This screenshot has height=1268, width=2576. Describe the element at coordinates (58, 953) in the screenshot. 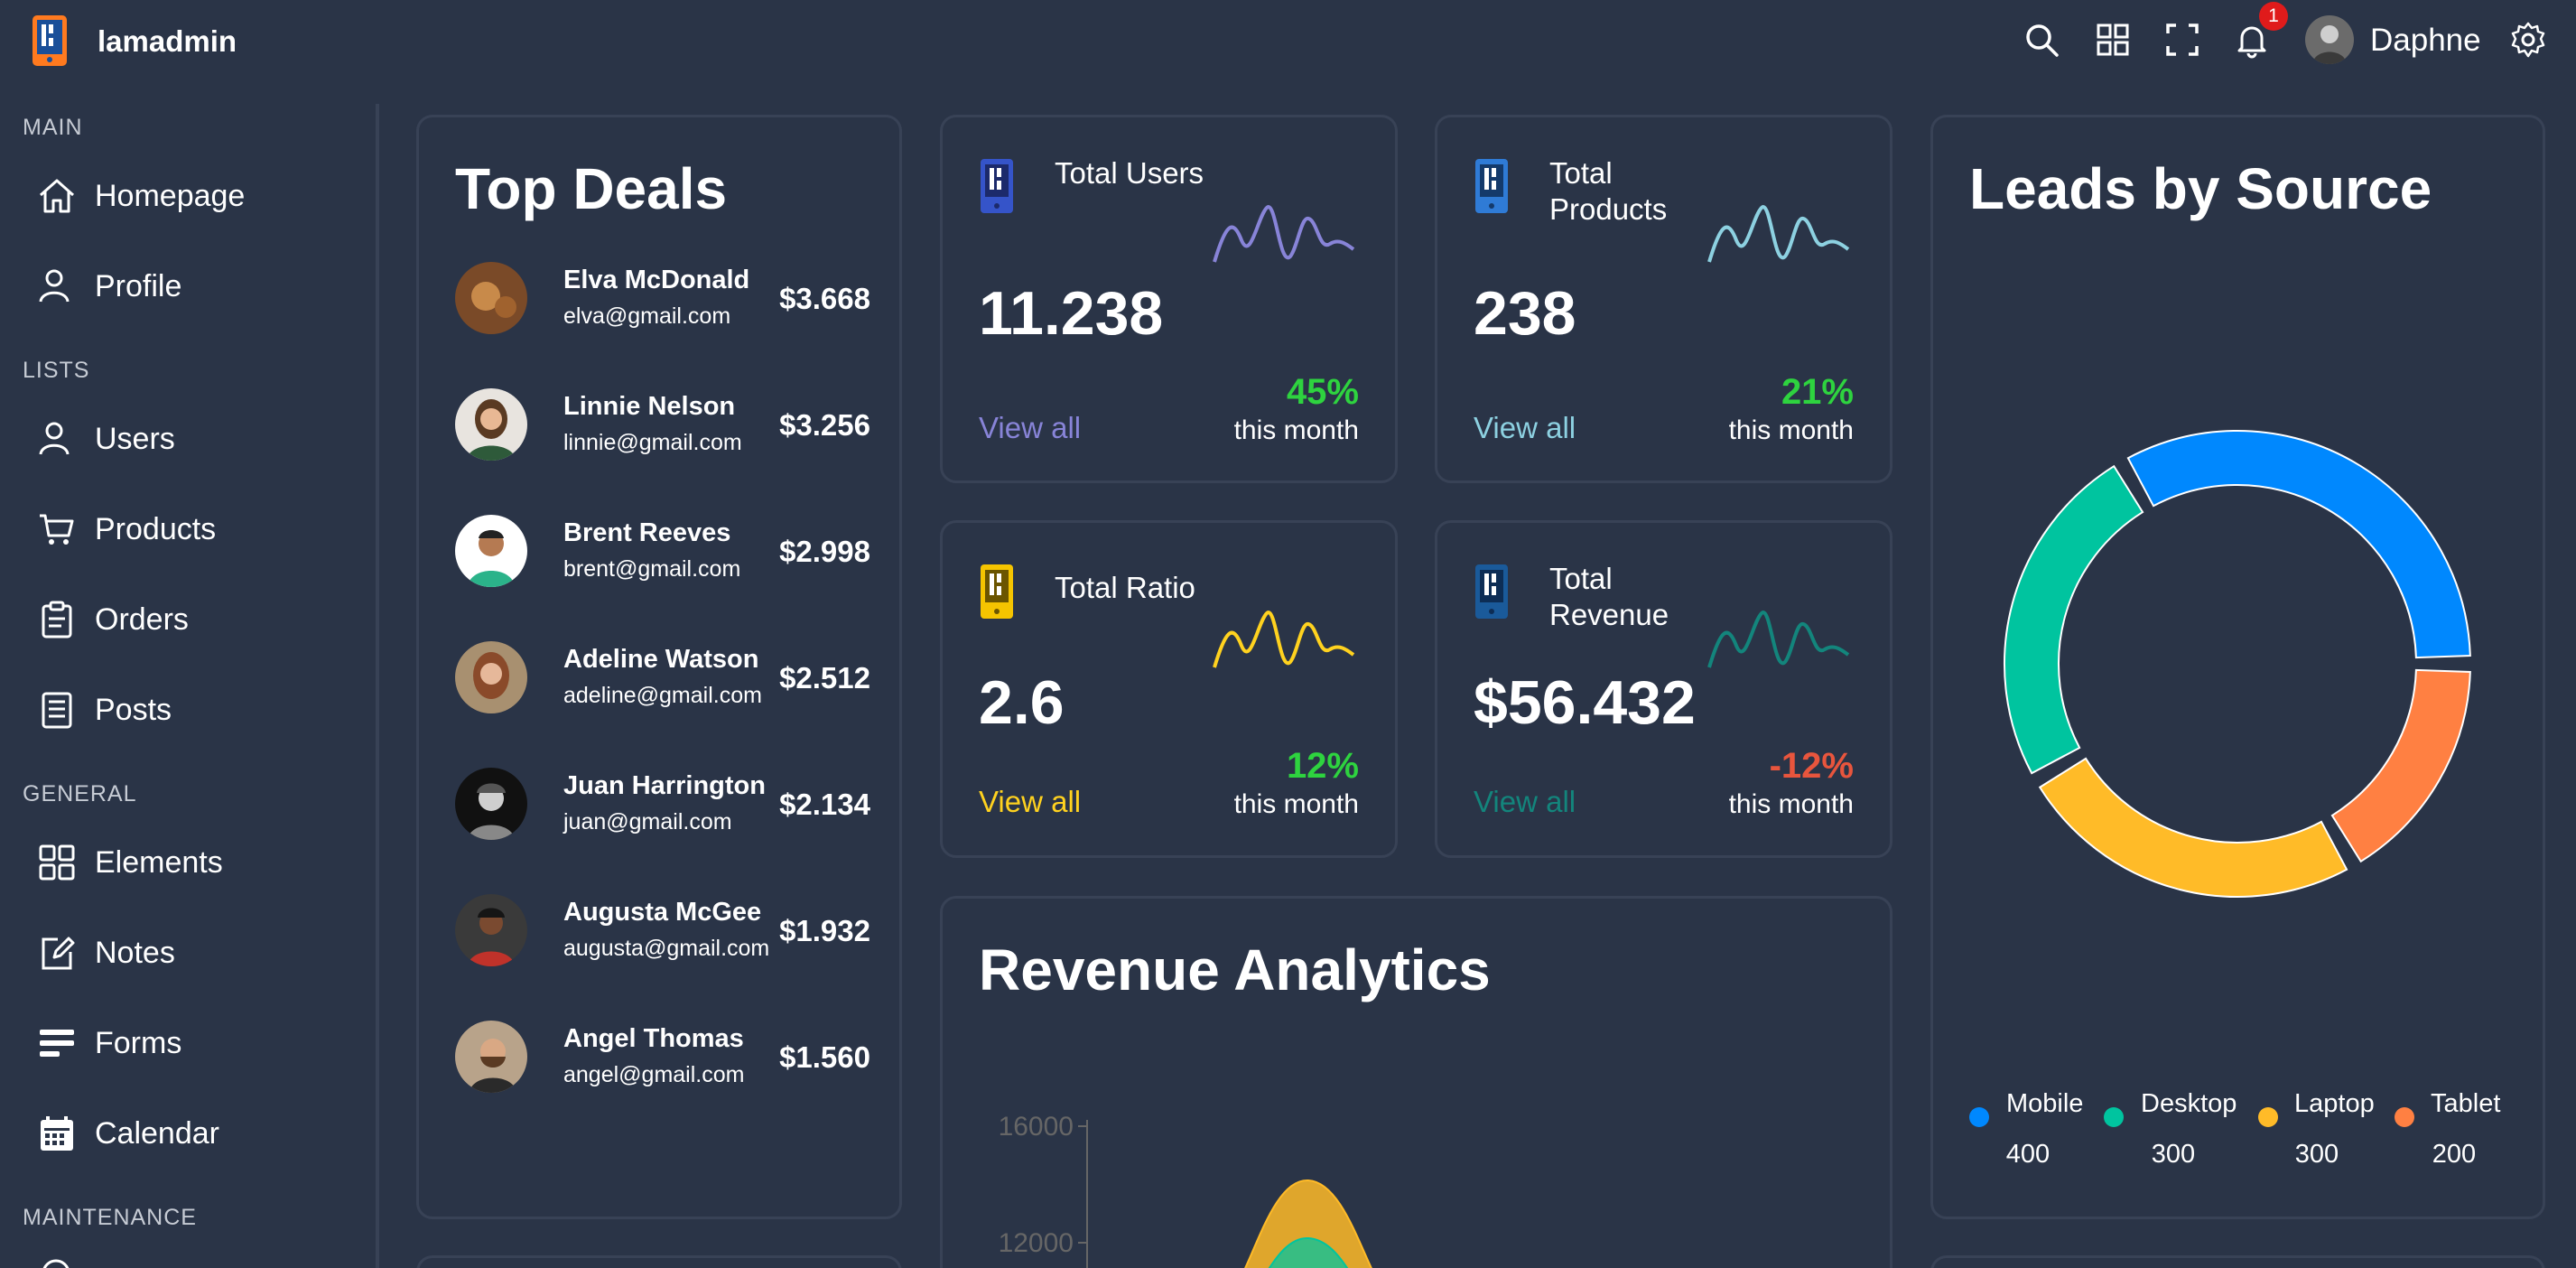

I see `edit-icon` at that location.